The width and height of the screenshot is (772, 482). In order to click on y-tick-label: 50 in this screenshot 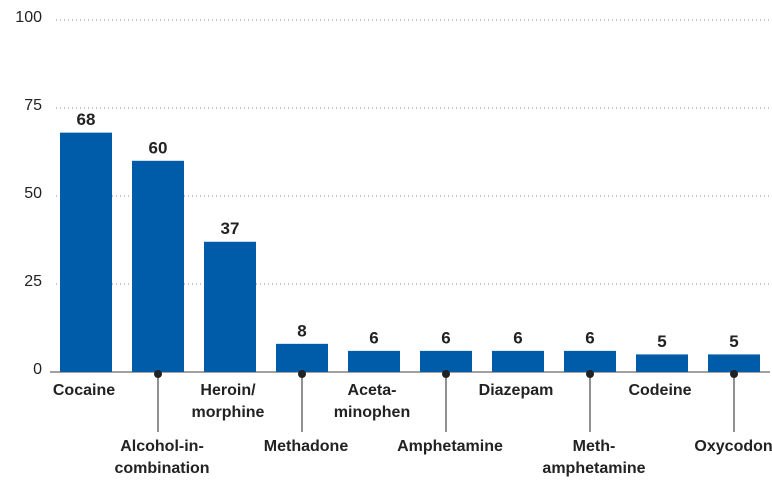, I will do `click(33, 193)`.